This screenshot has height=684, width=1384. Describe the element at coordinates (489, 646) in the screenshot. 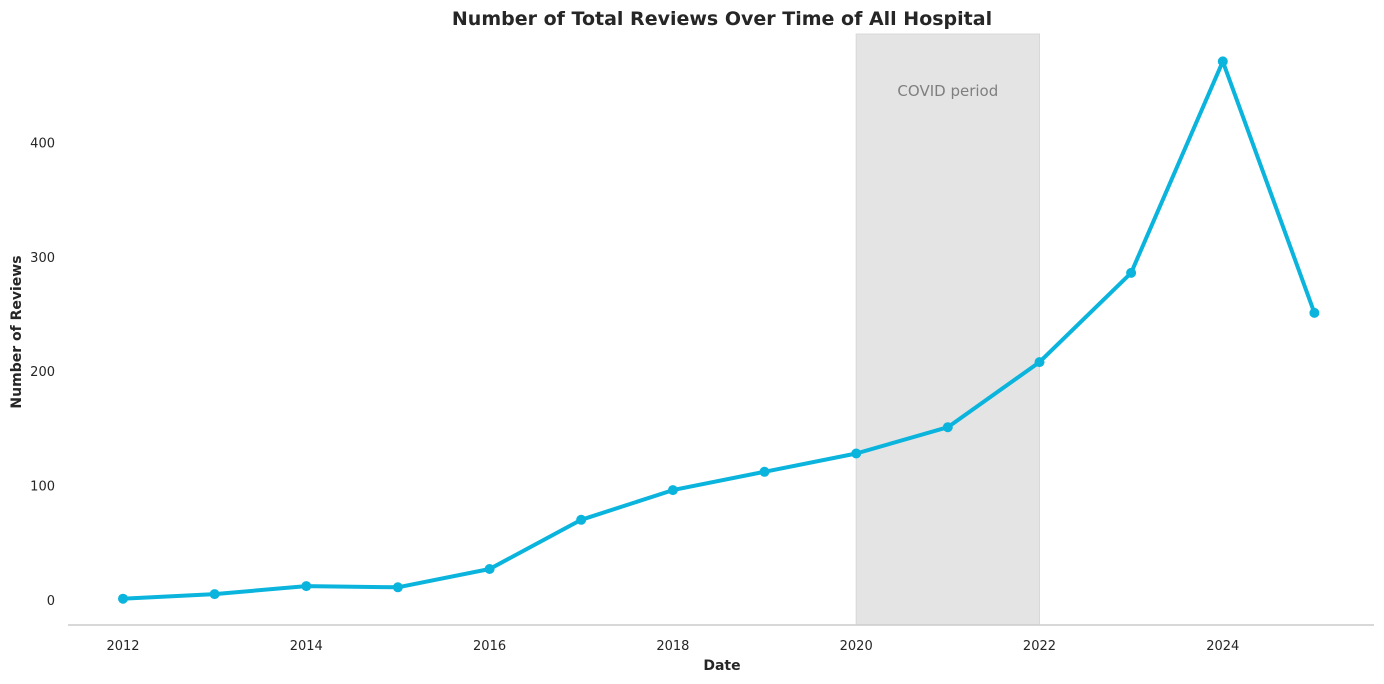

I see `x-tick-label: 2016` at that location.